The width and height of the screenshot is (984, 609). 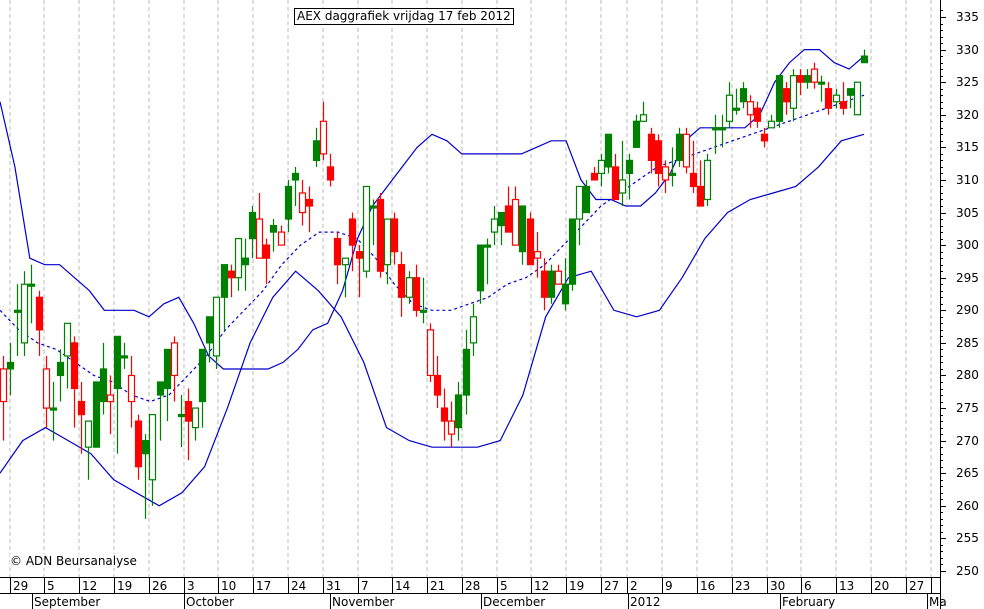 What do you see at coordinates (967, 375) in the screenshot?
I see `y-tick-label: 280` at bounding box center [967, 375].